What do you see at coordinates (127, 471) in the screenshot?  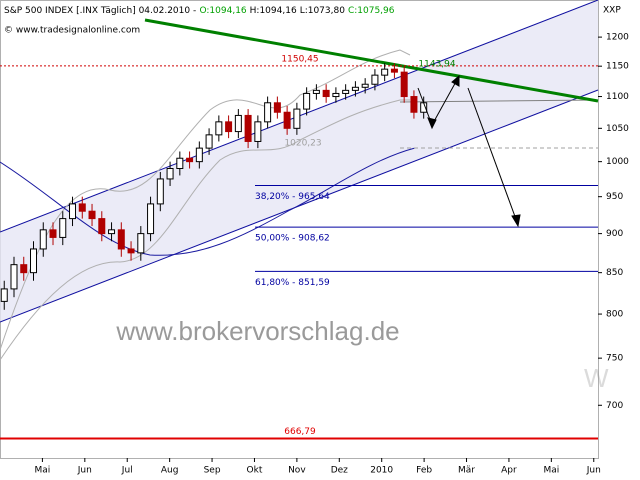 I see `x-tick-label: Jul` at bounding box center [127, 471].